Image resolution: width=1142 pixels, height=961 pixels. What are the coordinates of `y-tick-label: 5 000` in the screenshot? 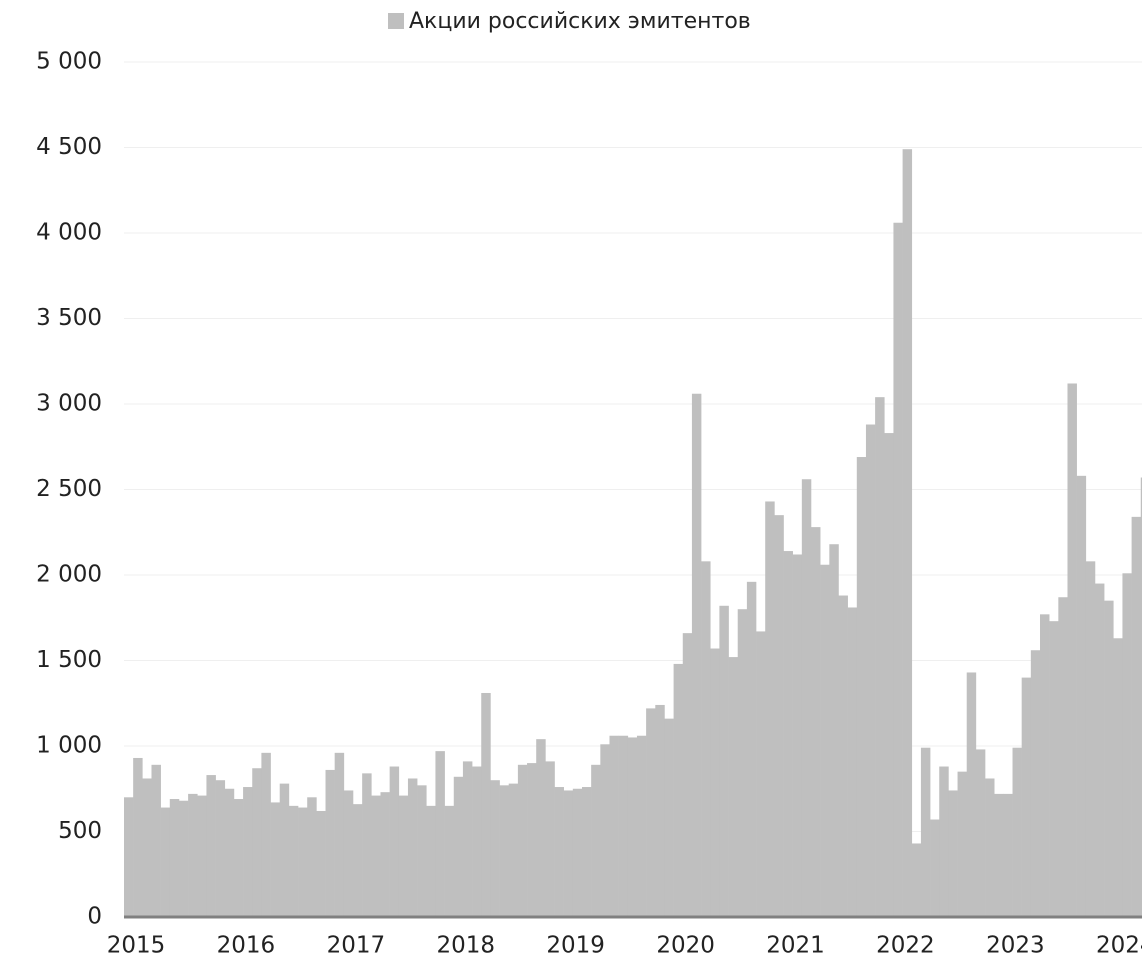 It's located at (69, 62).